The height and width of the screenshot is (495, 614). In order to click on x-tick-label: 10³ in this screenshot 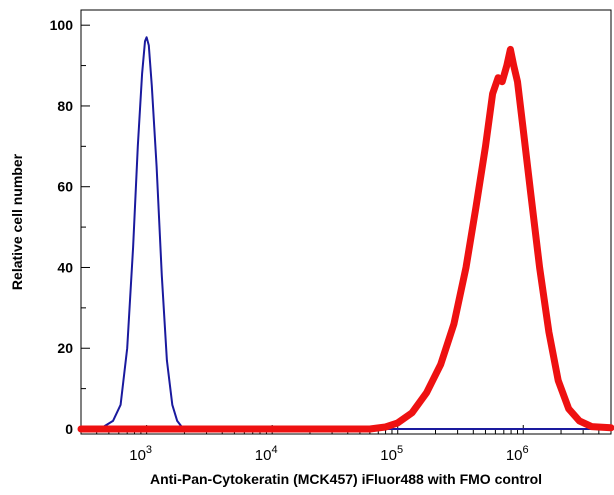, I will do `click(140, 454)`.